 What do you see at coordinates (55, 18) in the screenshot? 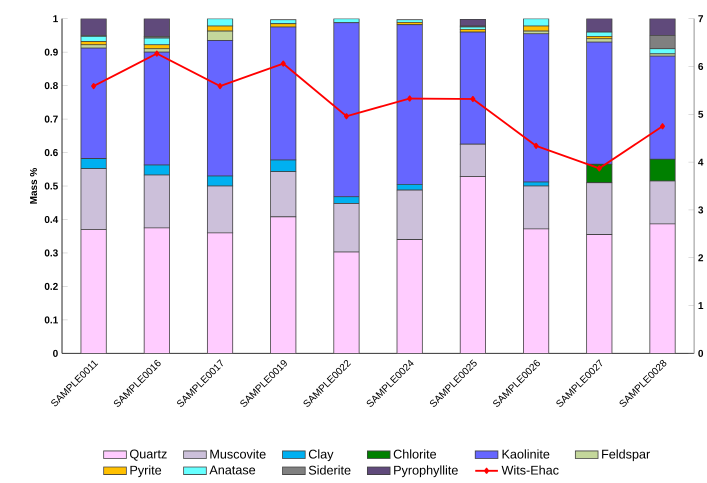
I see `y-tick-label: 1` at bounding box center [55, 18].